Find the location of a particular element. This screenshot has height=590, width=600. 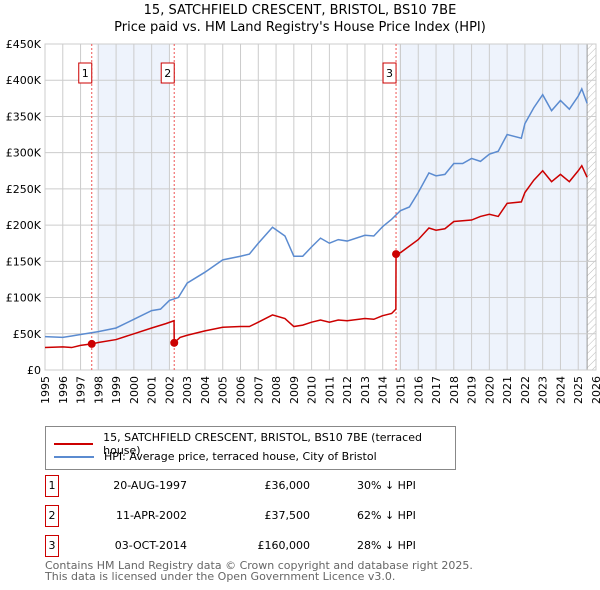

x-tick-label: 2019 is located at coordinates (472, 390).